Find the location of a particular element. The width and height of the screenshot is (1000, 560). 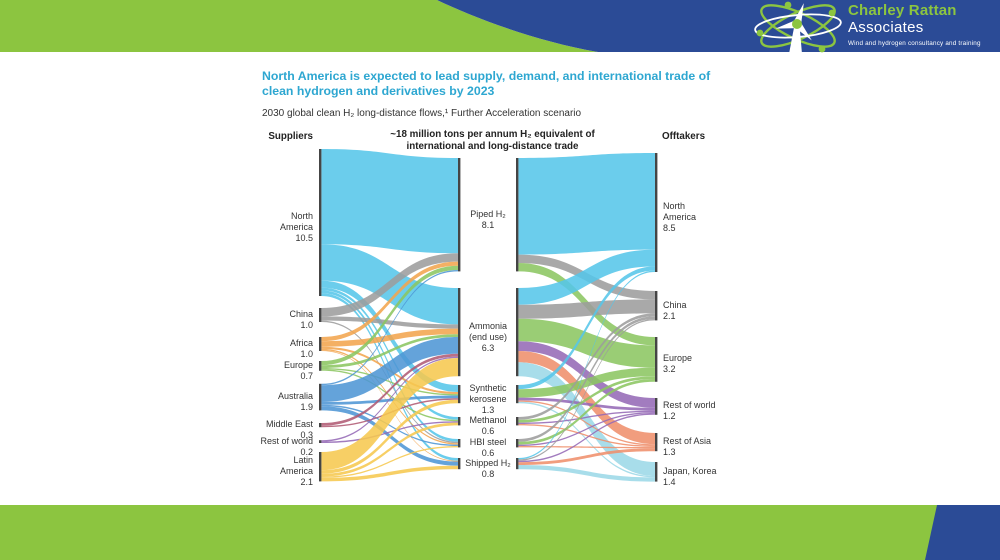

flow-methanol-china is located at coordinates (586, 366).